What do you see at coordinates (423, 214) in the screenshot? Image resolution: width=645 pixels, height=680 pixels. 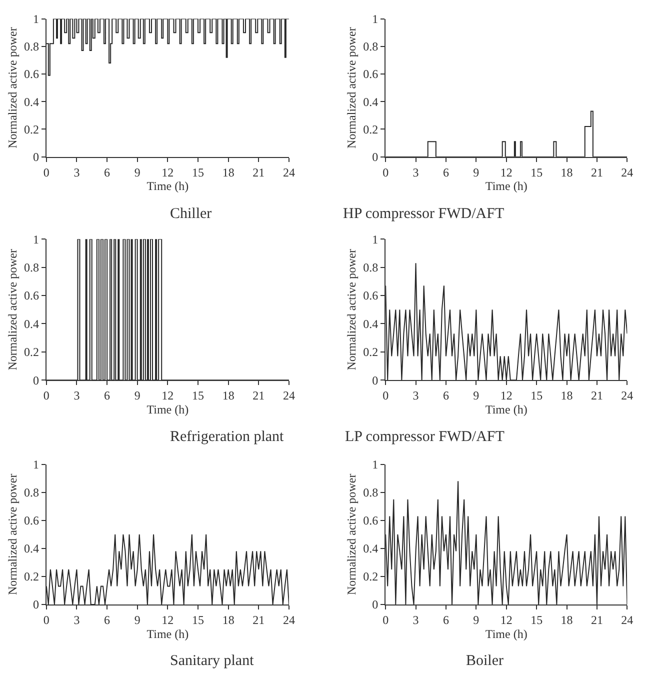 I see `text: HP compressor FWD/AFT` at bounding box center [423, 214].